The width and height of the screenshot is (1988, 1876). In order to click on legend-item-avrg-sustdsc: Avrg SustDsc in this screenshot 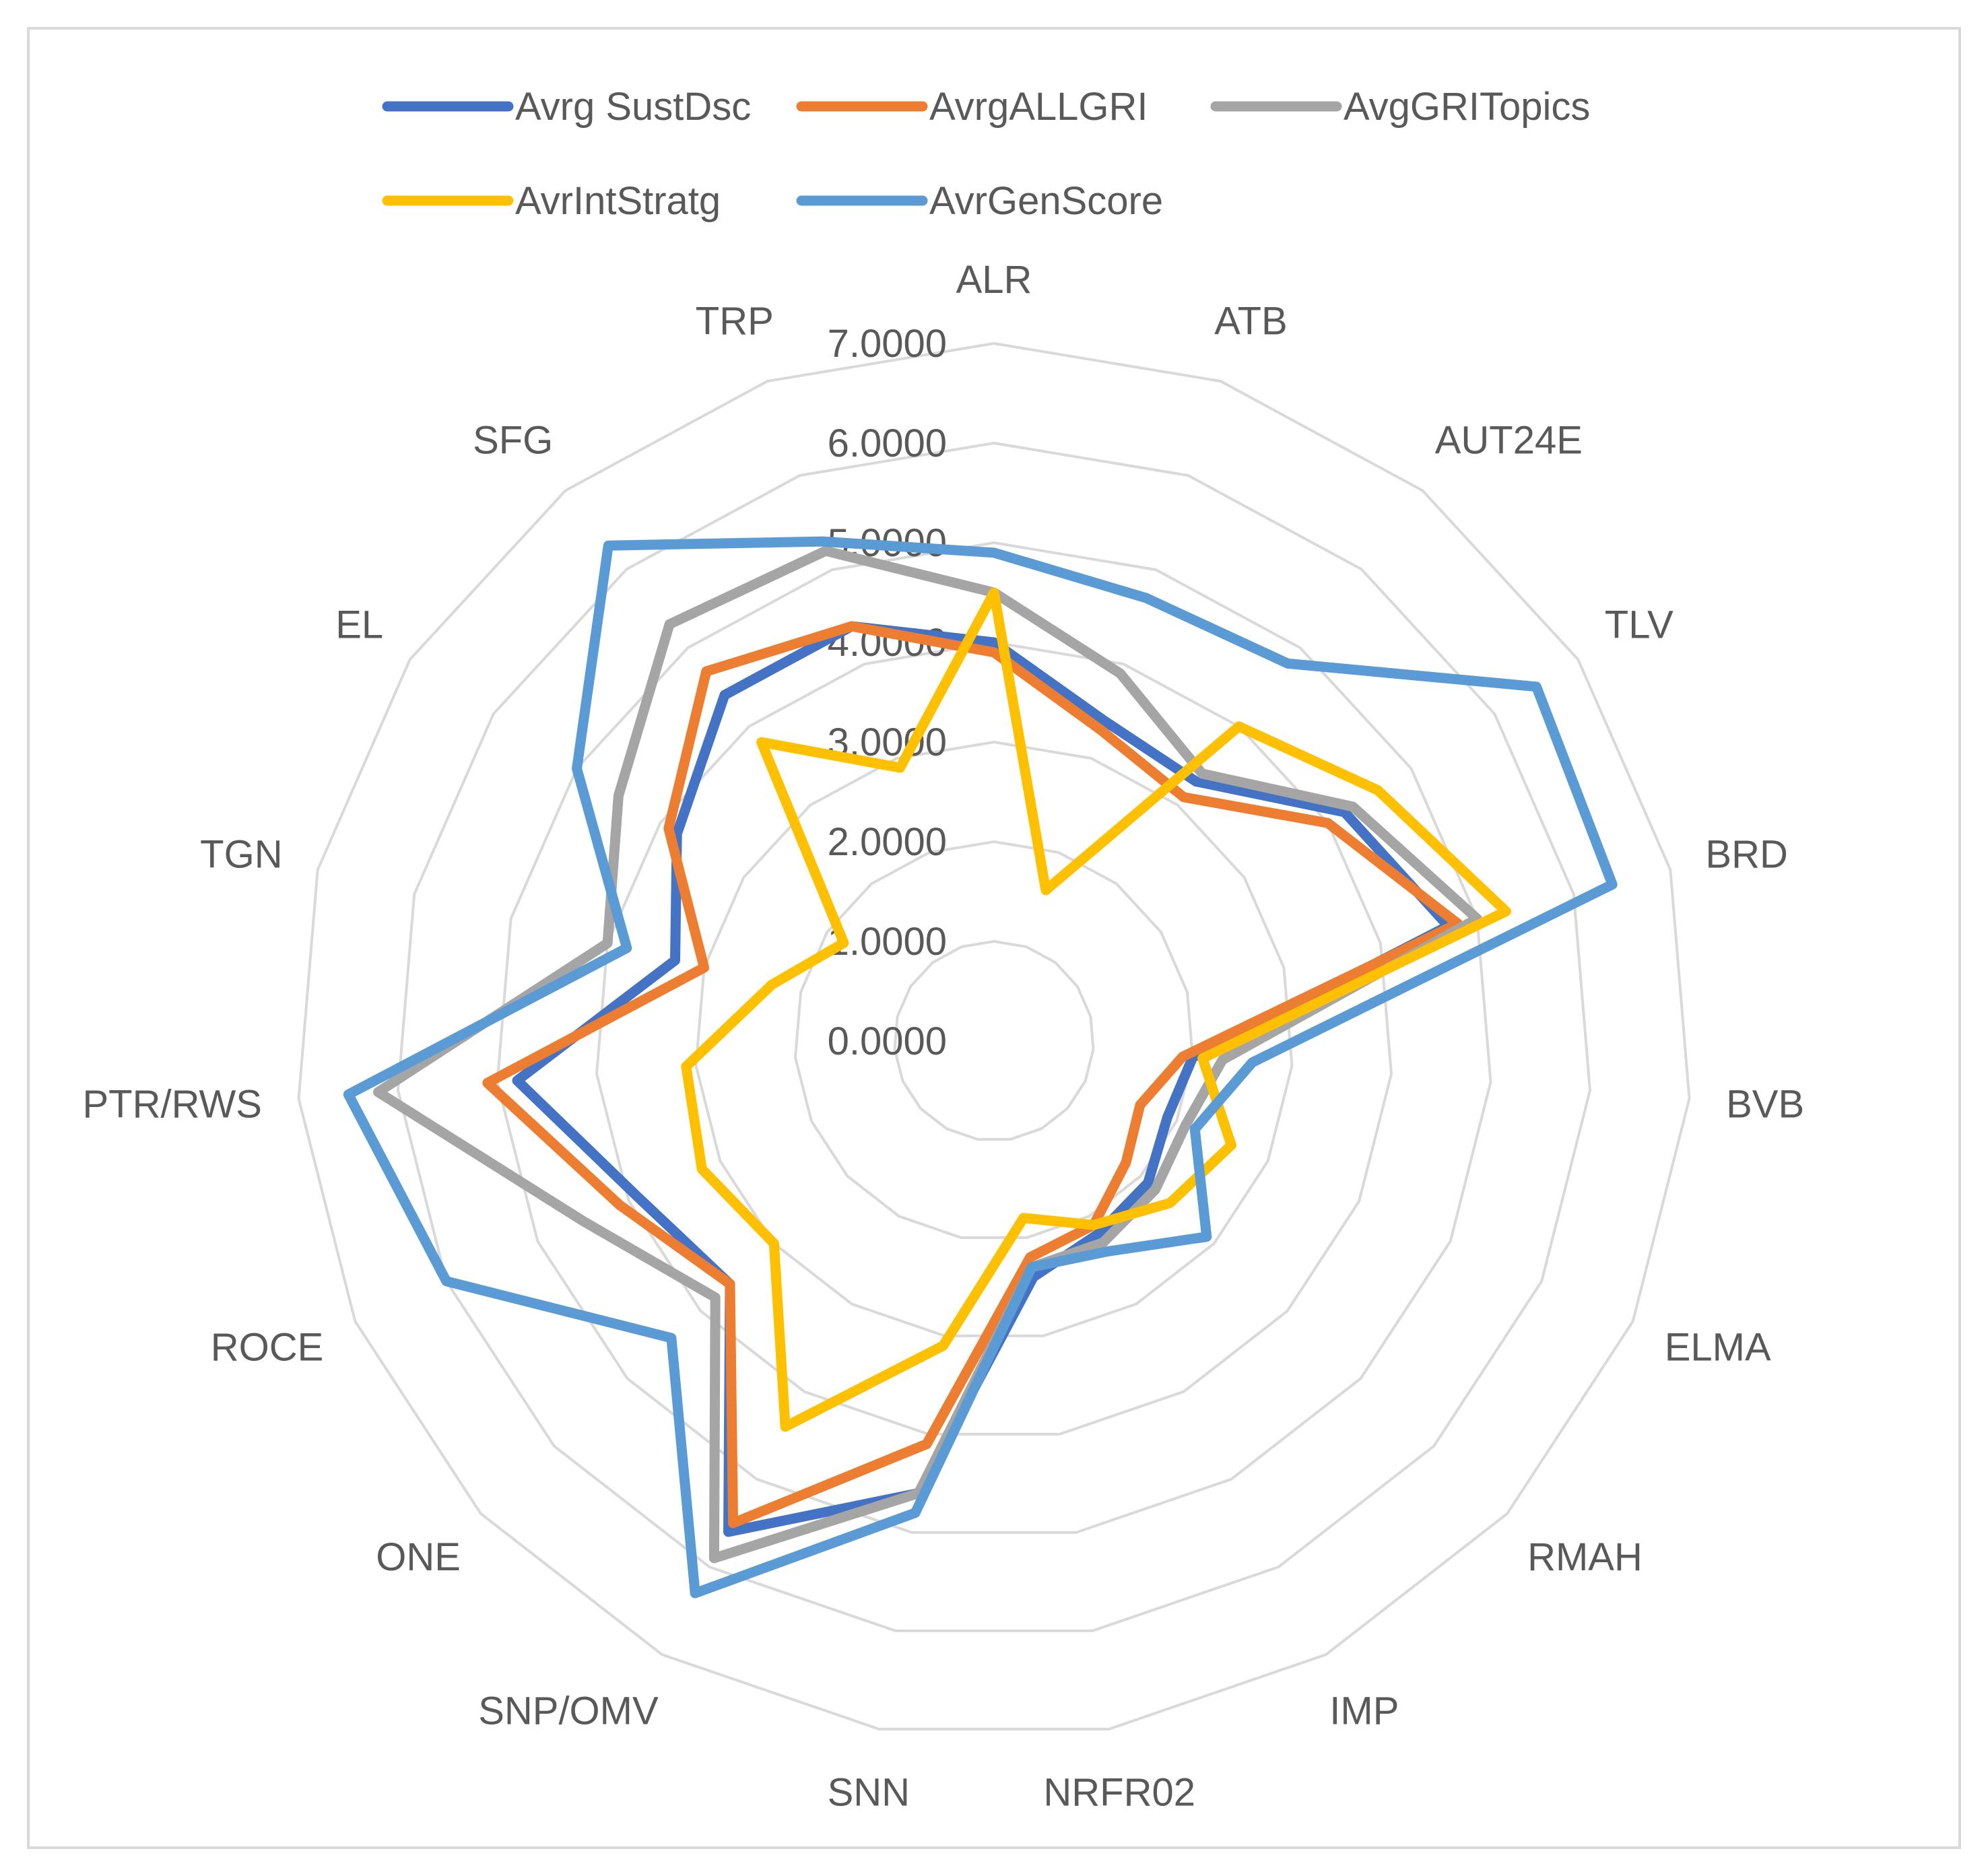, I will do `click(566, 107)`.